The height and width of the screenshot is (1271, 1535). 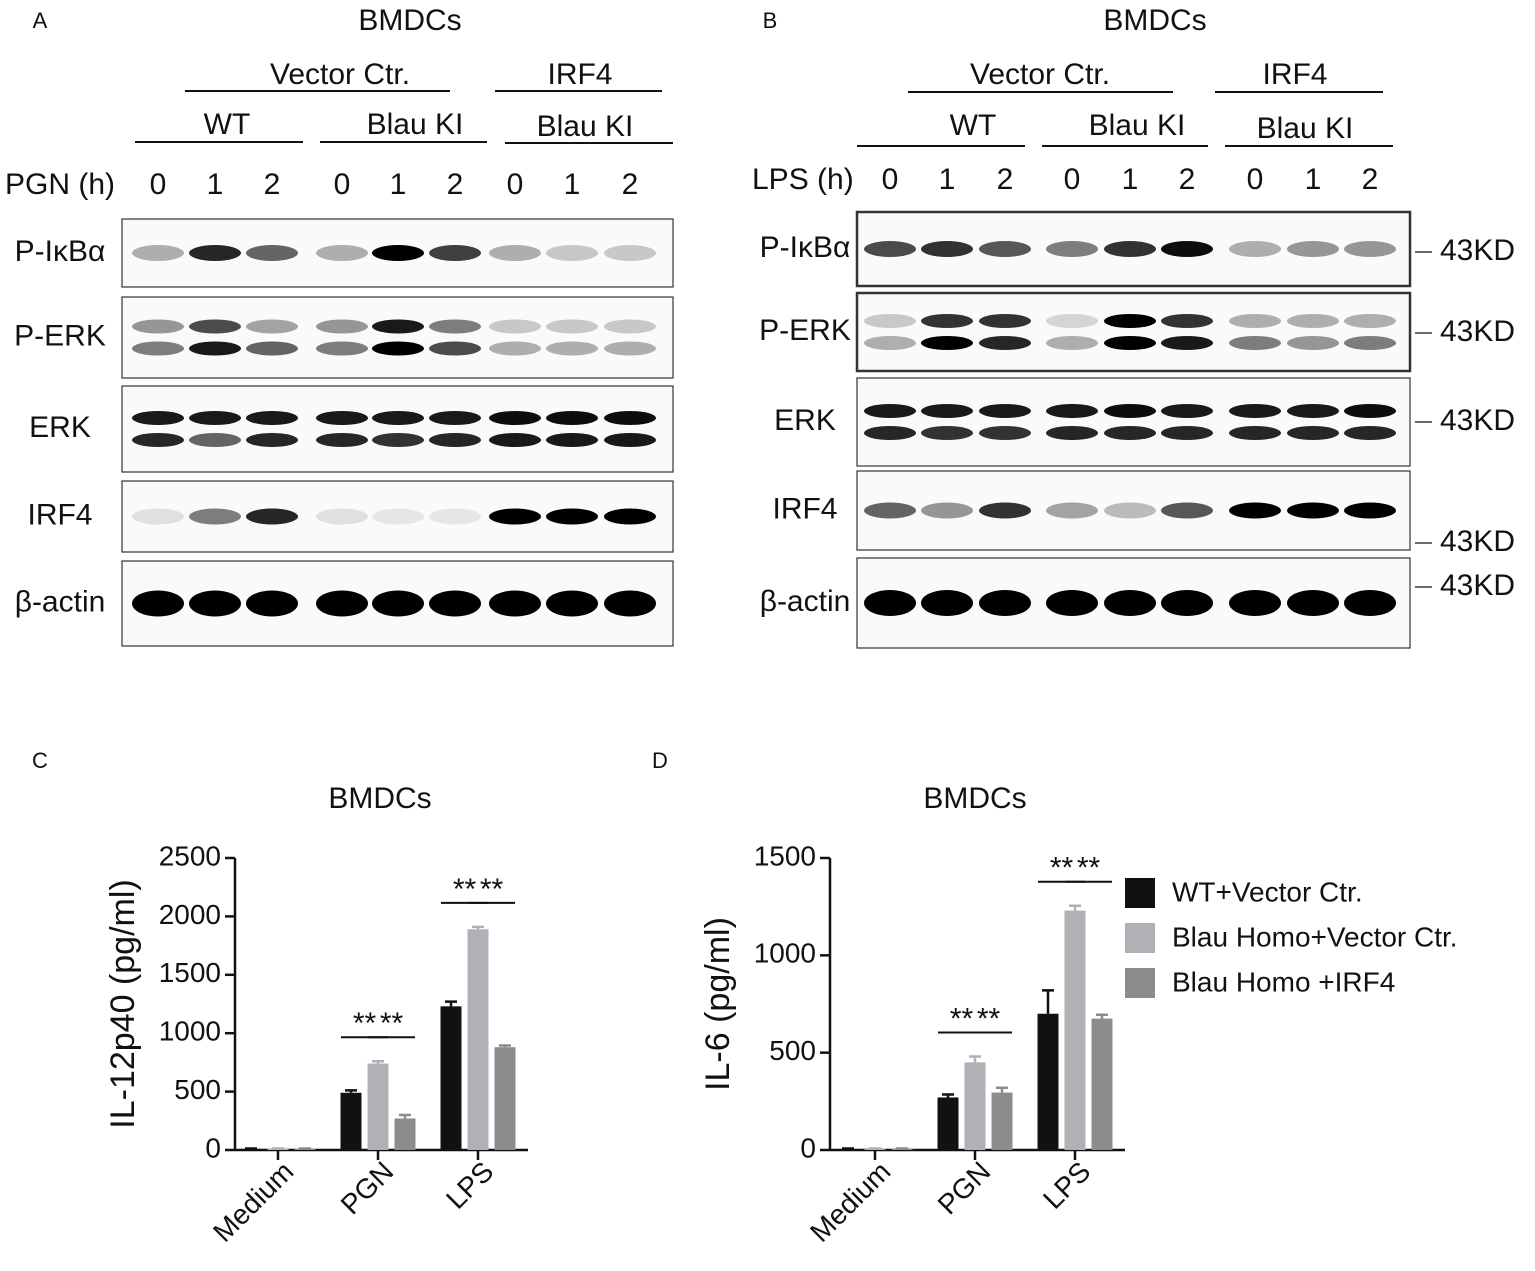 I want to click on chart-title: BMDCs, so click(x=379, y=798).